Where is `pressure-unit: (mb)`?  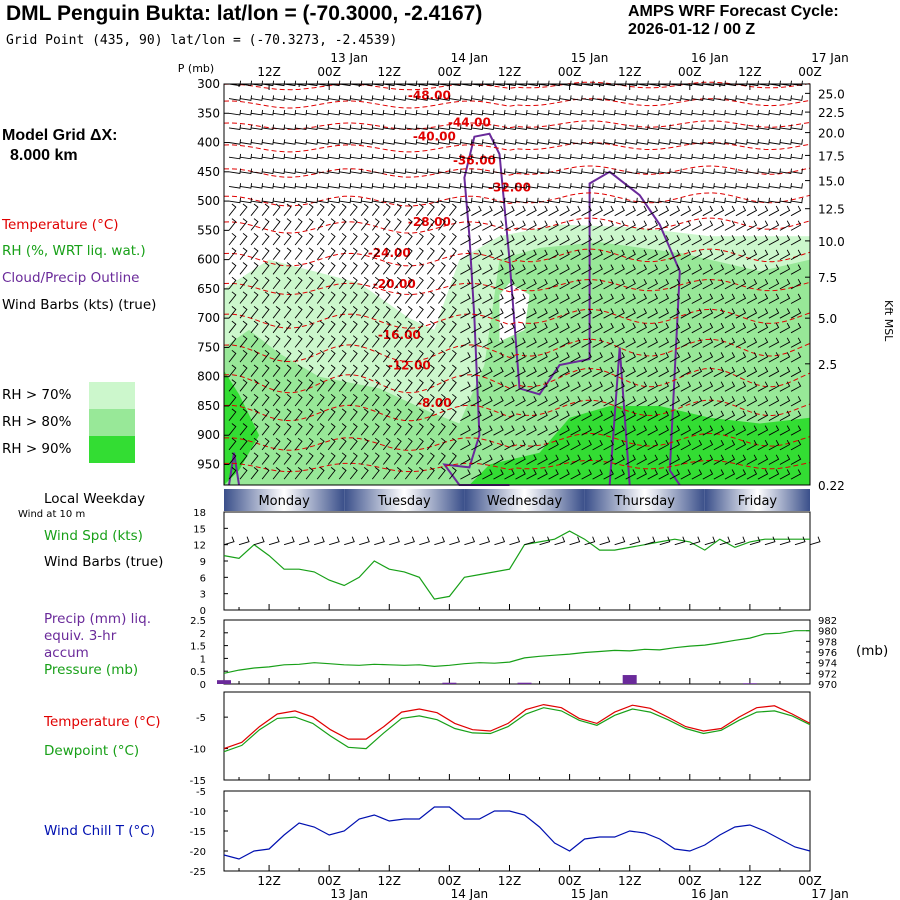 pressure-unit: (mb) is located at coordinates (872, 651).